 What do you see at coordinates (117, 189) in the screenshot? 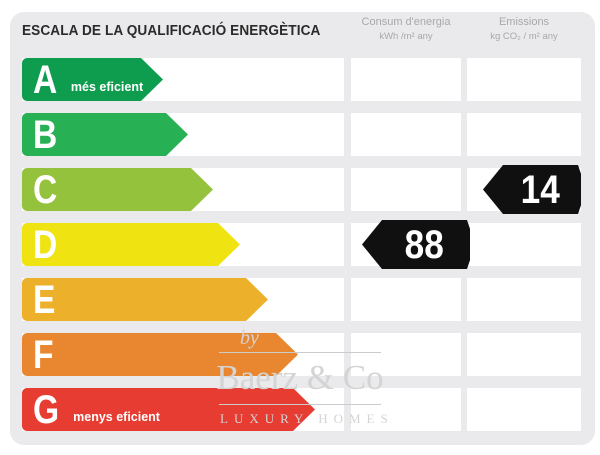
I see `rating-arrow-c: C` at bounding box center [117, 189].